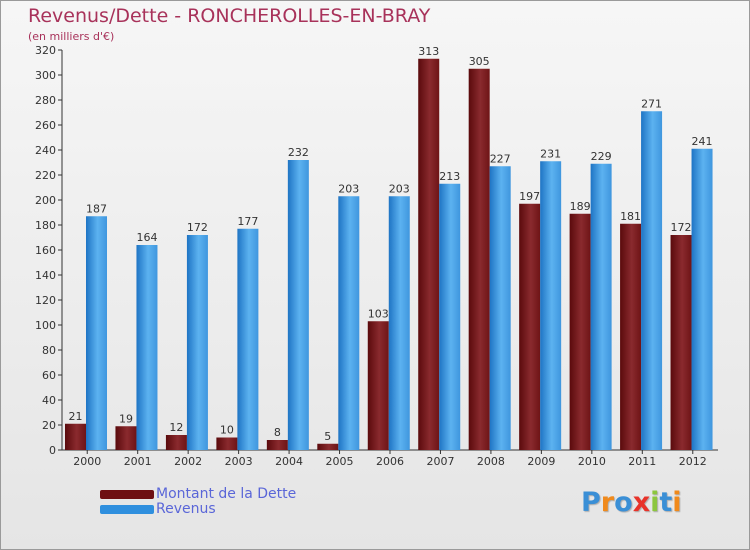 This screenshot has width=750, height=550. I want to click on y-tick-label: 100, so click(45, 325).